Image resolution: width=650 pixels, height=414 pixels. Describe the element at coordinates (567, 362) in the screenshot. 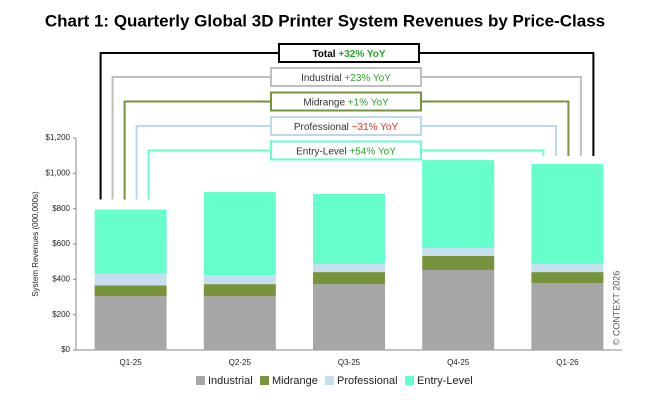

I see `x-tick-label: Q1-26` at that location.